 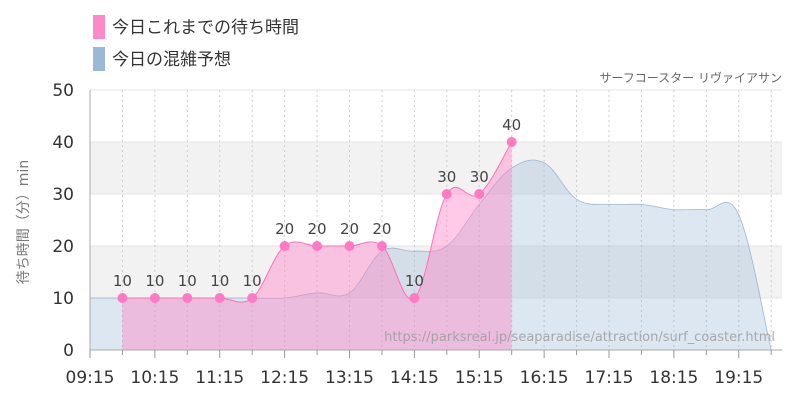 What do you see at coordinates (219, 378) in the screenshot?
I see `x-tick-label: 11:15` at bounding box center [219, 378].